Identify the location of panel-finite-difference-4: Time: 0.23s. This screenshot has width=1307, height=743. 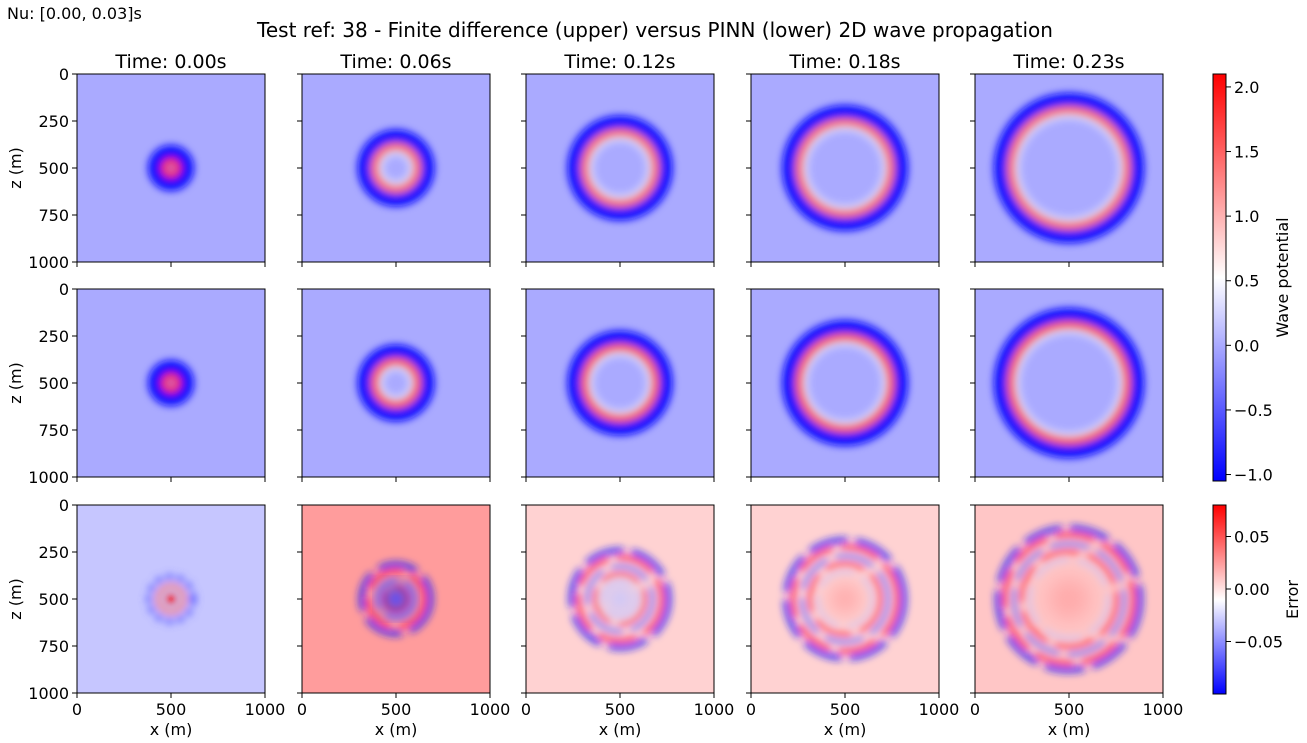
(1067, 159).